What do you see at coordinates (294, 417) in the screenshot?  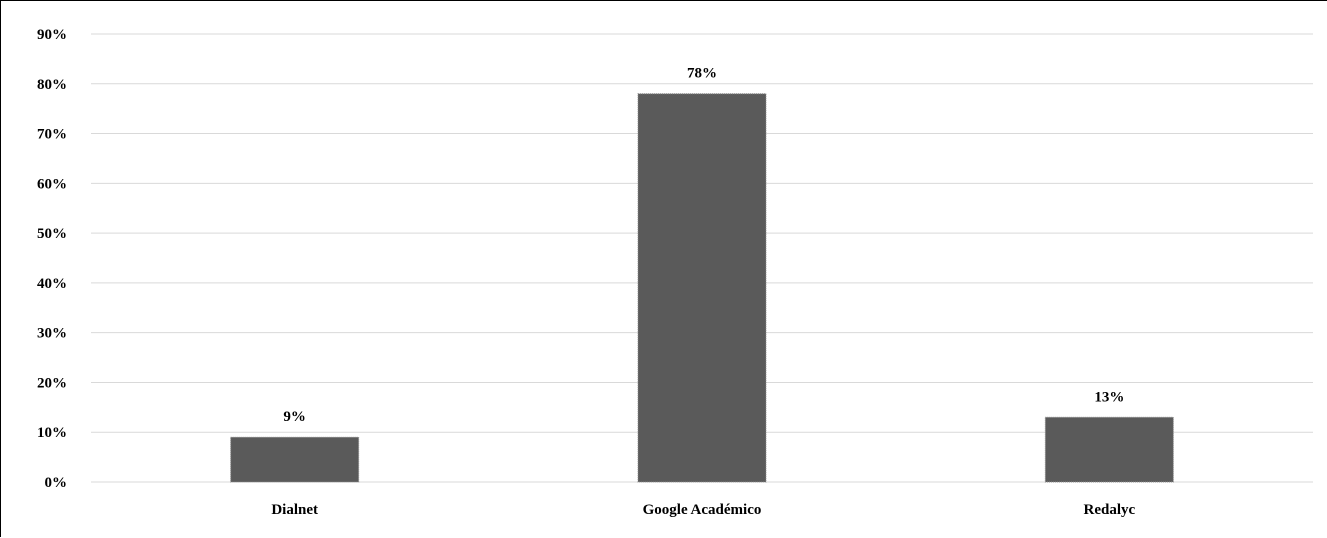 I see `data-label: 9%` at bounding box center [294, 417].